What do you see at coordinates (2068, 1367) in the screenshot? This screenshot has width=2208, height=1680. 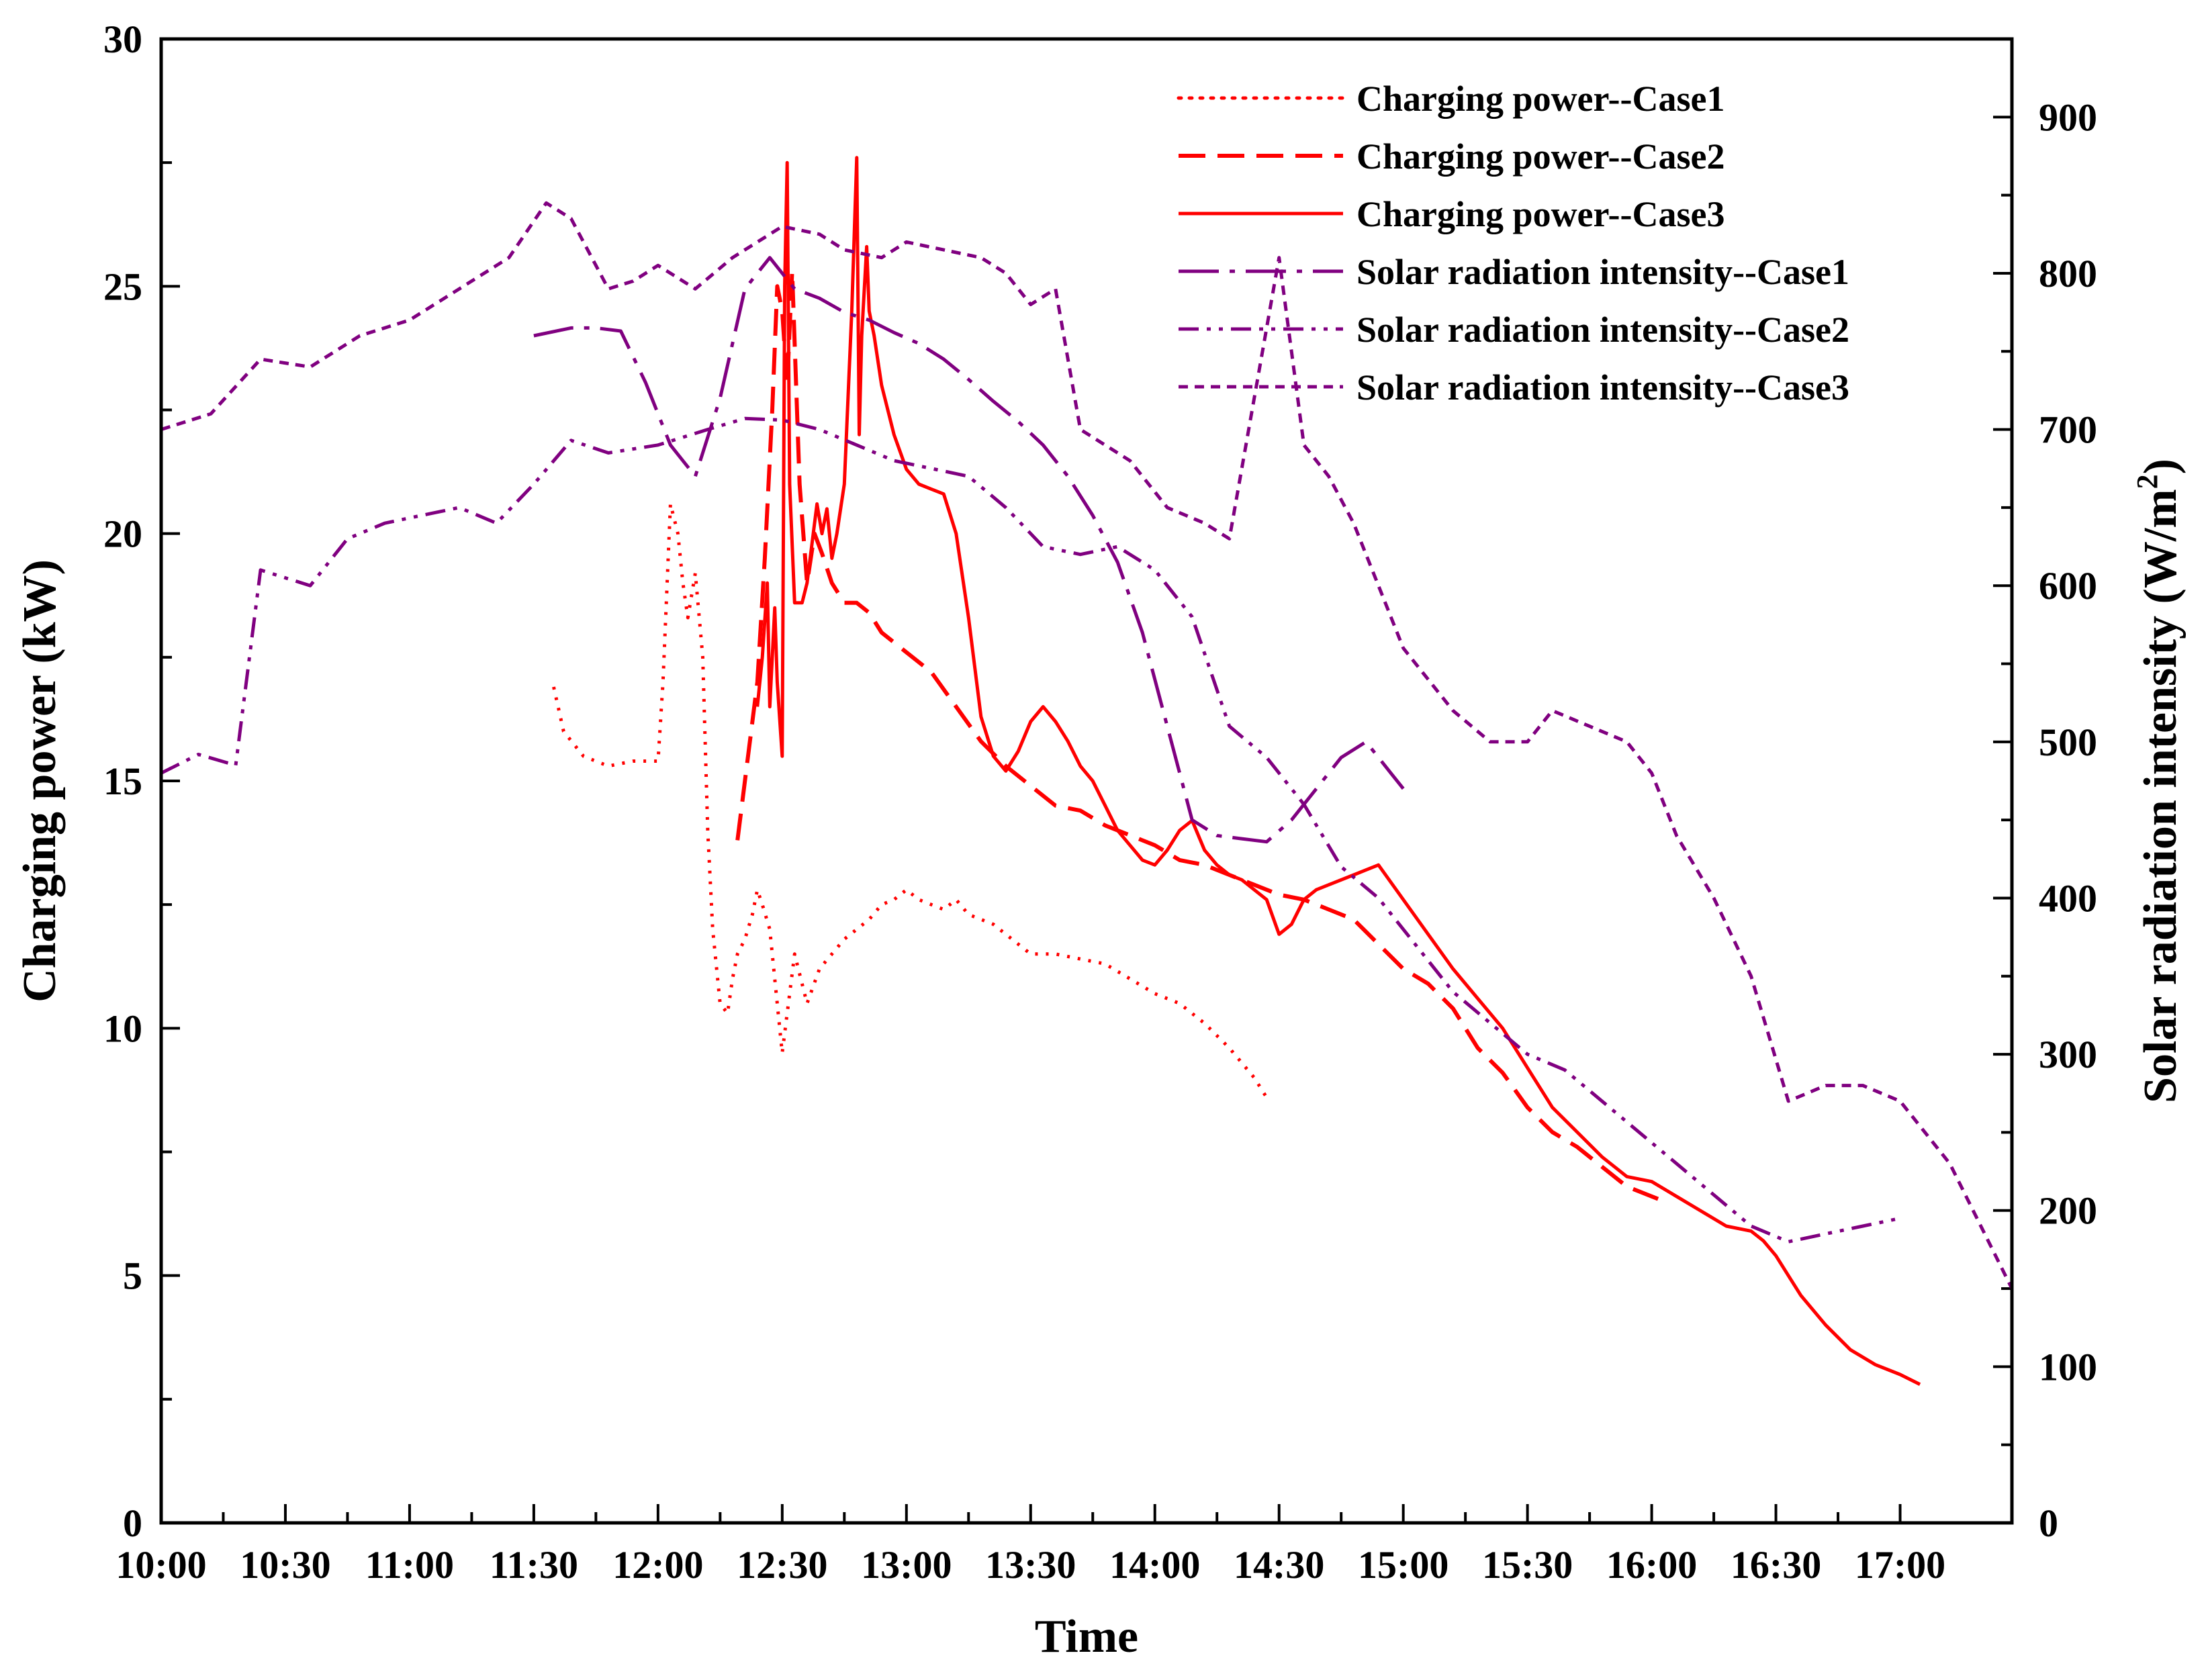 I see `y2-tick-label: 100` at bounding box center [2068, 1367].